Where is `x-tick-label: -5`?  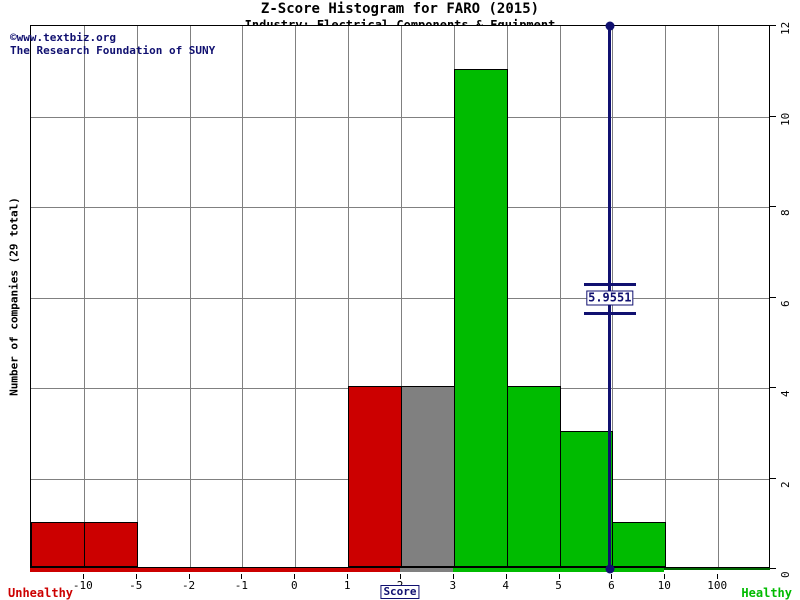
x-tick-label: -5 is located at coordinates (136, 585).